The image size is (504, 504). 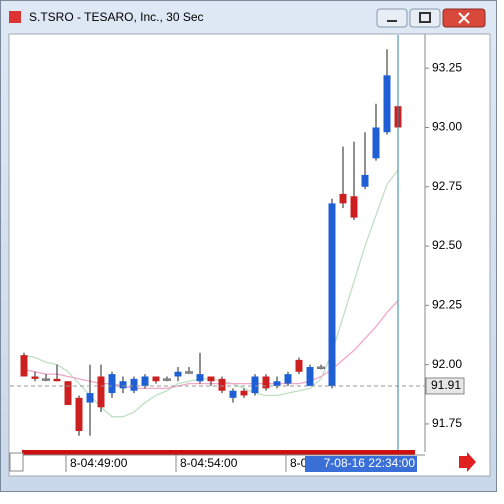 I want to click on maximize-icon, so click(x=425, y=17).